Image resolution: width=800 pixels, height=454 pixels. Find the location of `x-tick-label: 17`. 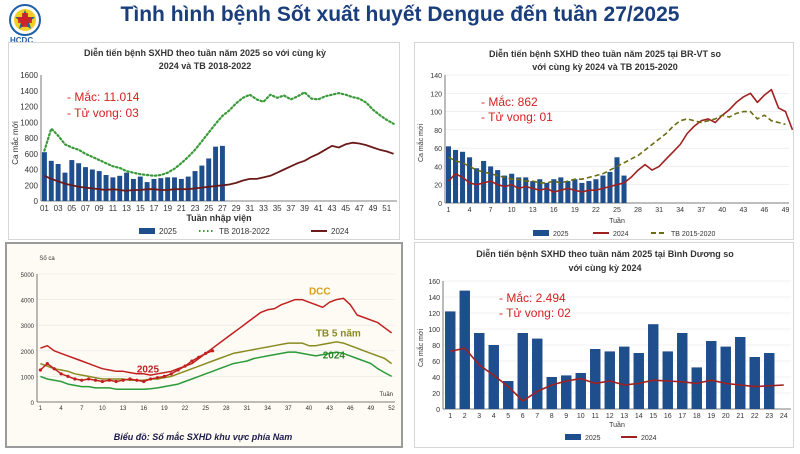

x-tick-label: 17 is located at coordinates (154, 208).